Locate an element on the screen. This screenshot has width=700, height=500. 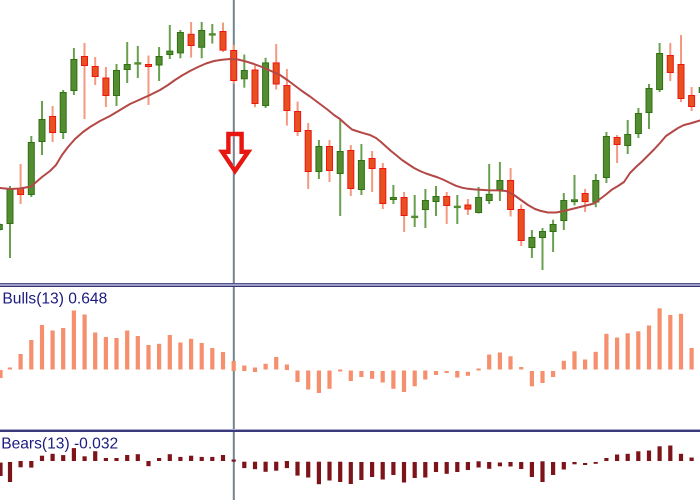
svg-text: Bulls(13) 0.648 is located at coordinates (54, 299).